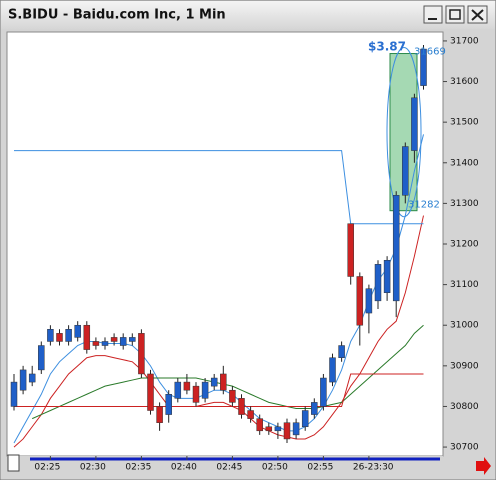  I want to click on scroll-right-arrow, so click(483, 466).